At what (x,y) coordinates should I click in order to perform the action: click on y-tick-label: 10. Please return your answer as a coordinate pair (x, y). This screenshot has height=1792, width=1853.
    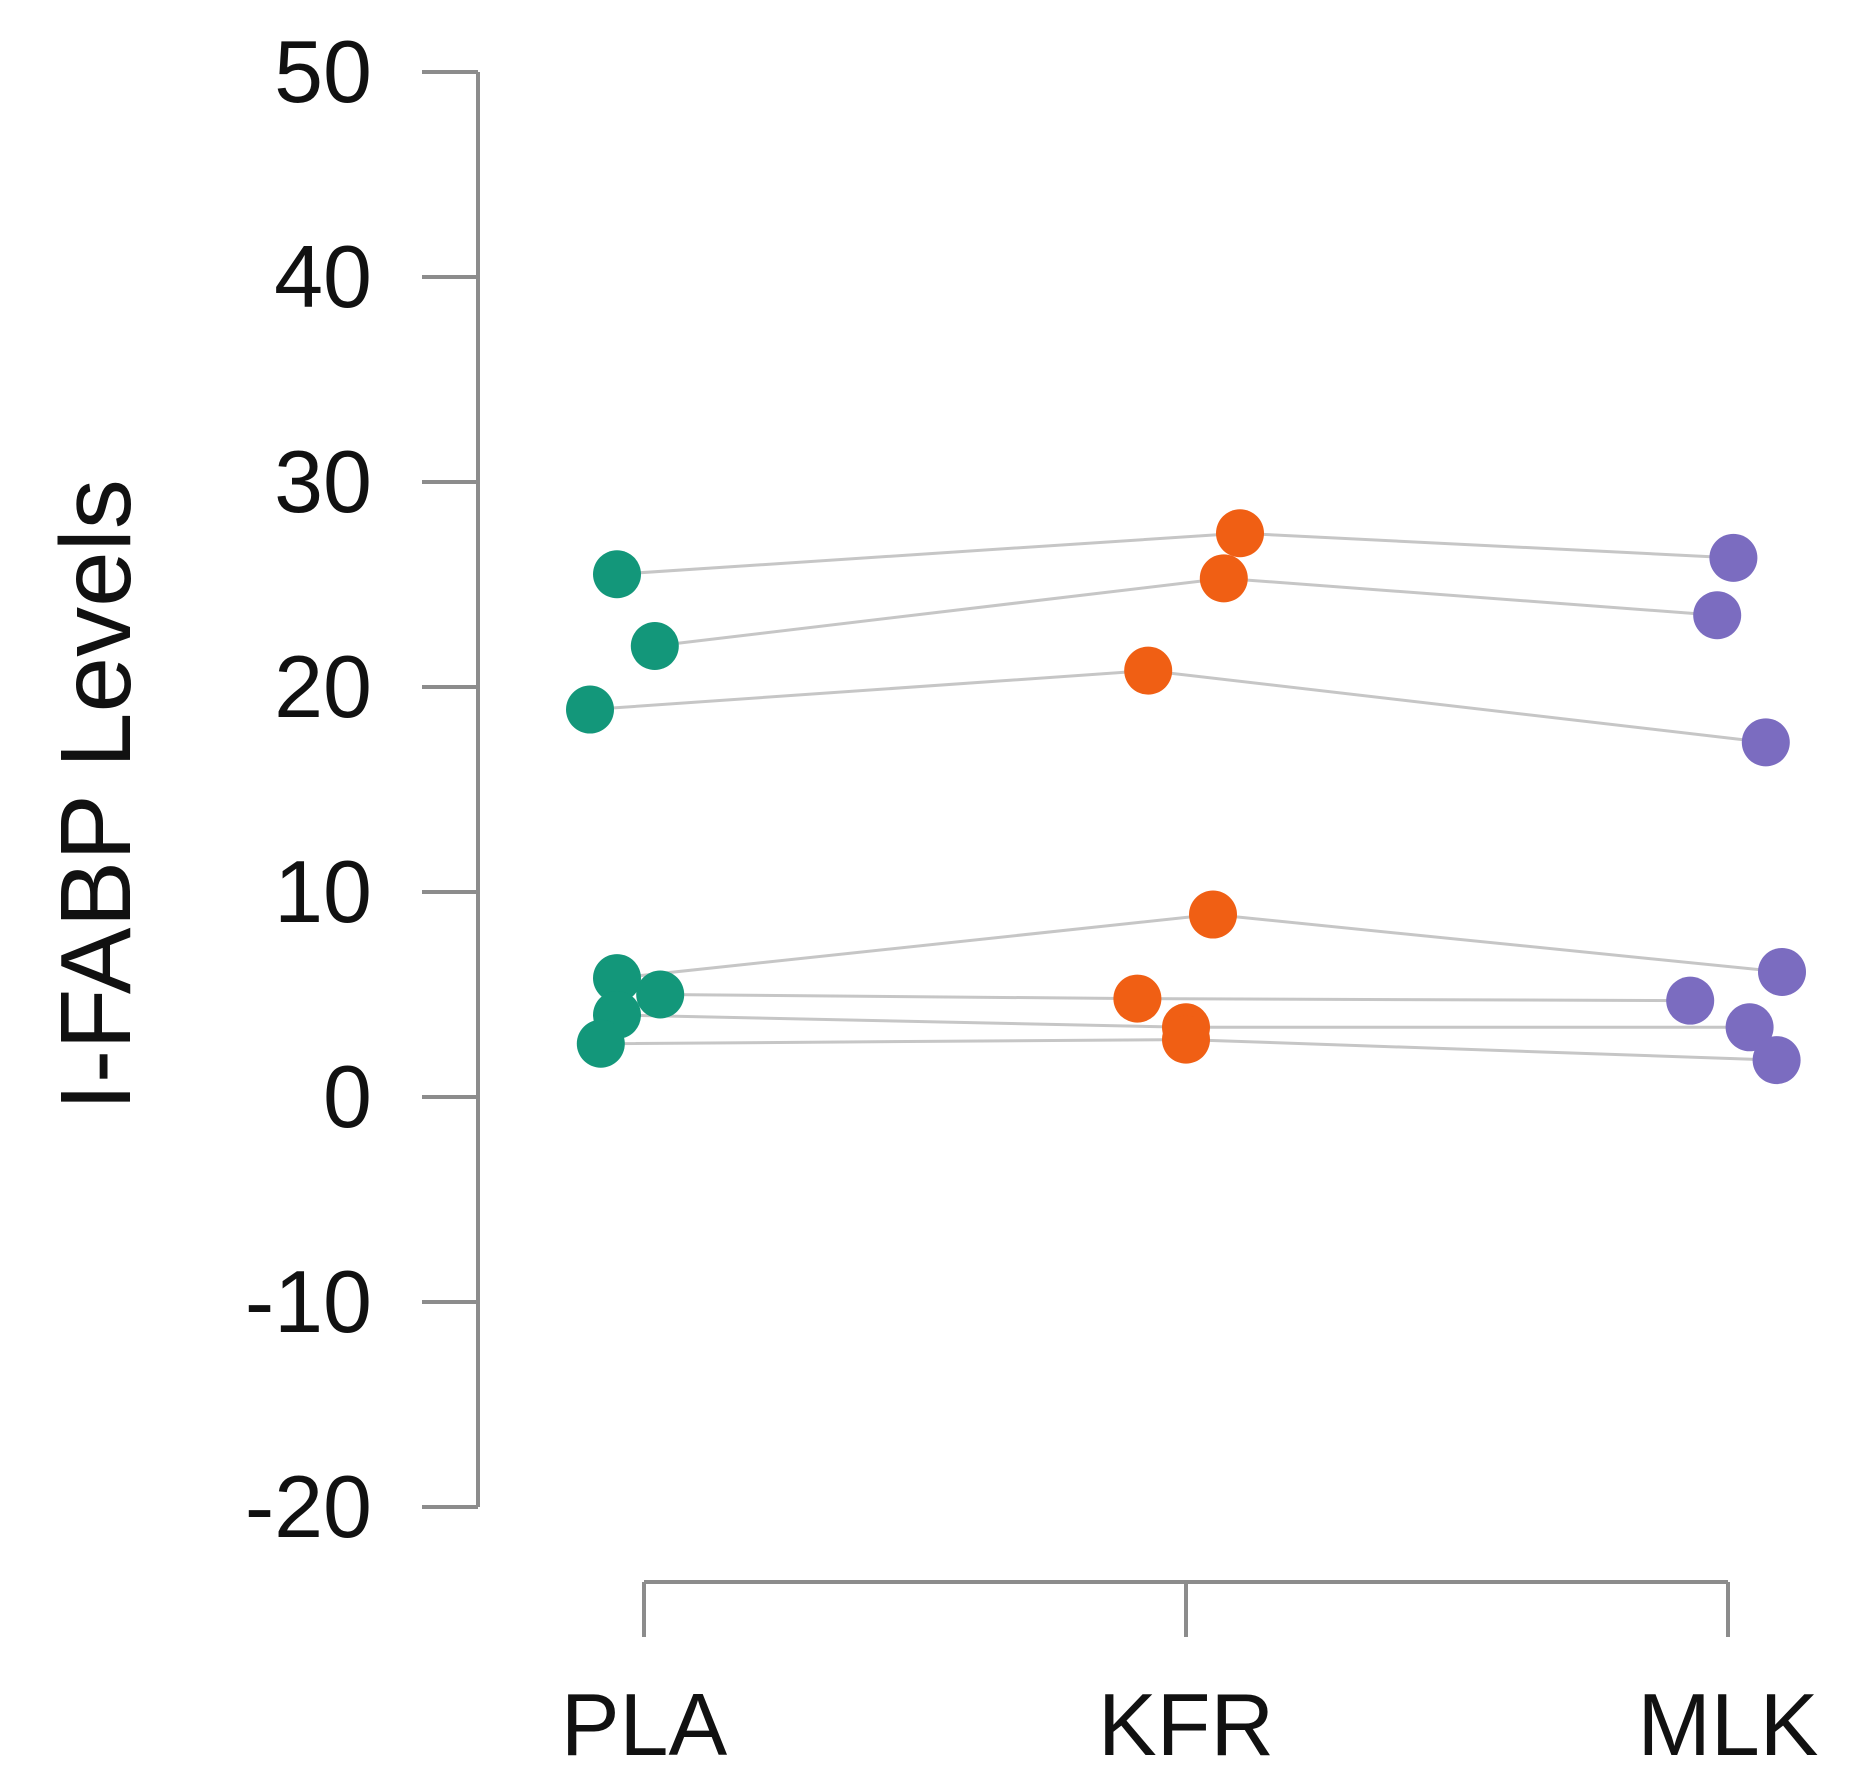
    Looking at the image, I should click on (323, 891).